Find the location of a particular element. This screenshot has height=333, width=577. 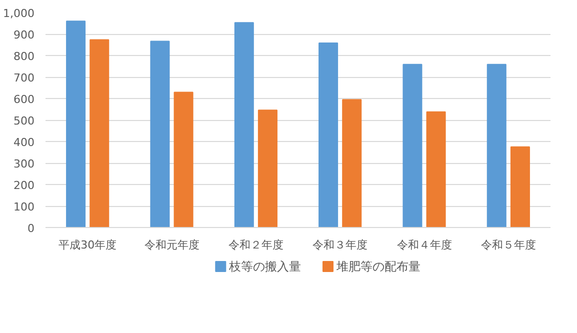

y-tick-label: 600 is located at coordinates (24, 99).